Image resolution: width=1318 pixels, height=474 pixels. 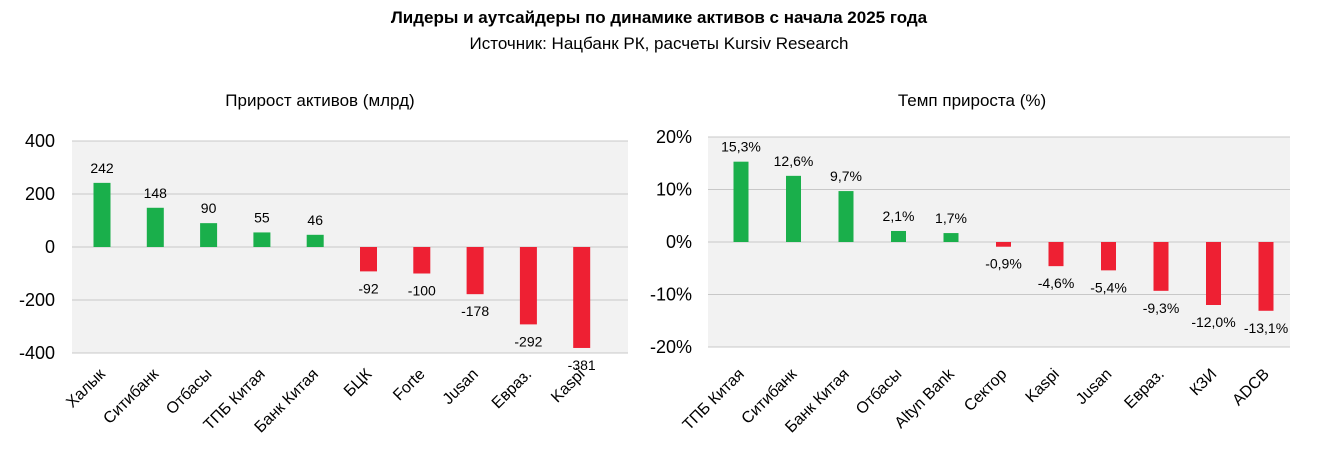 I want to click on data-label: 1,7%, so click(x=951, y=218).